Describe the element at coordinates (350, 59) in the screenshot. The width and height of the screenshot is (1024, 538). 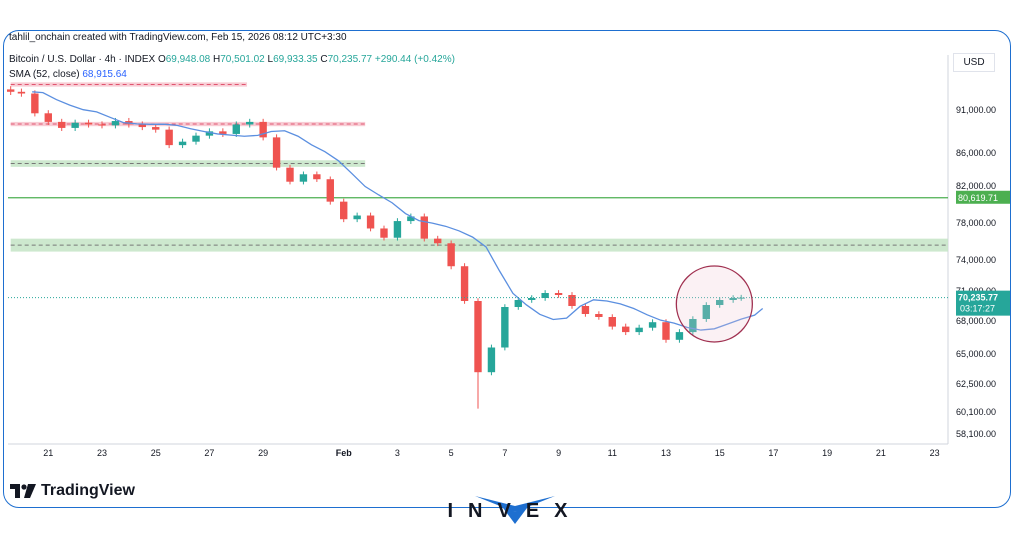
I see `legend-close: 70,235.77` at that location.